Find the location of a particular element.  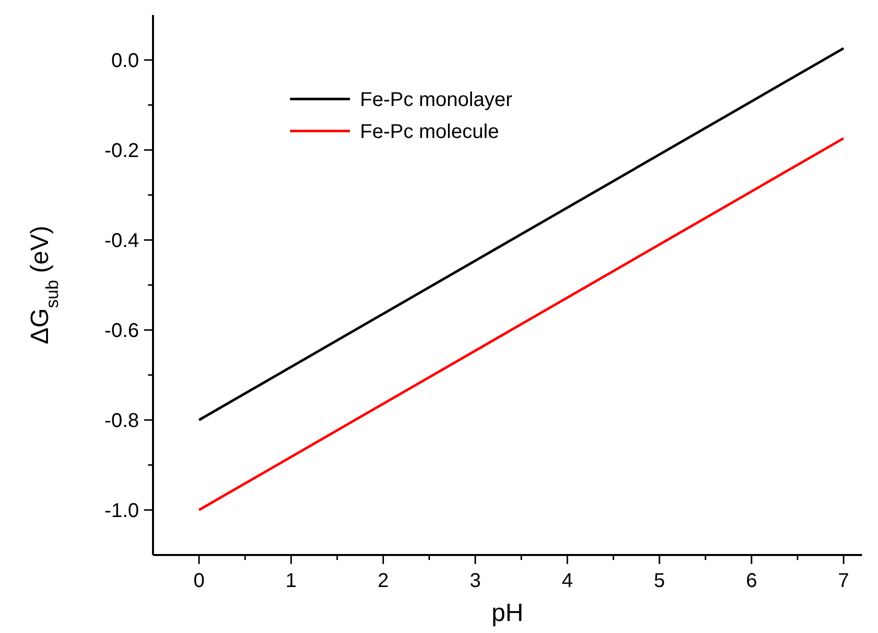

legend-label: Fe-Pc monolayer is located at coordinates (436, 100).